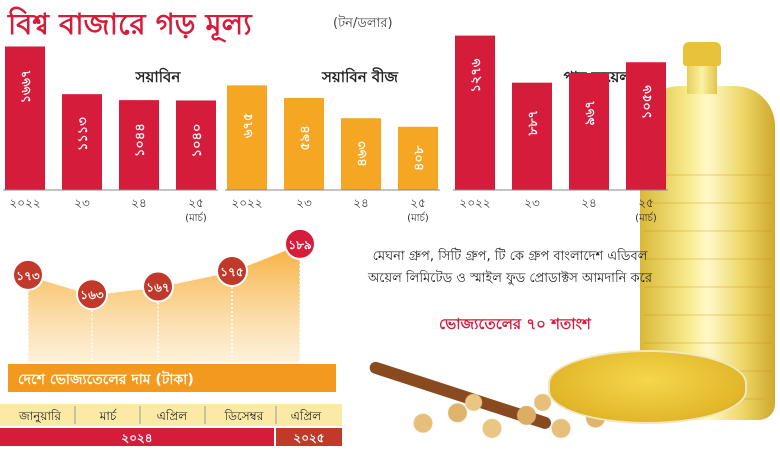 The height and width of the screenshot is (450, 780). What do you see at coordinates (307, 416) in the screenshot?
I see `price-x-tick-5: এপ্রিল` at bounding box center [307, 416].